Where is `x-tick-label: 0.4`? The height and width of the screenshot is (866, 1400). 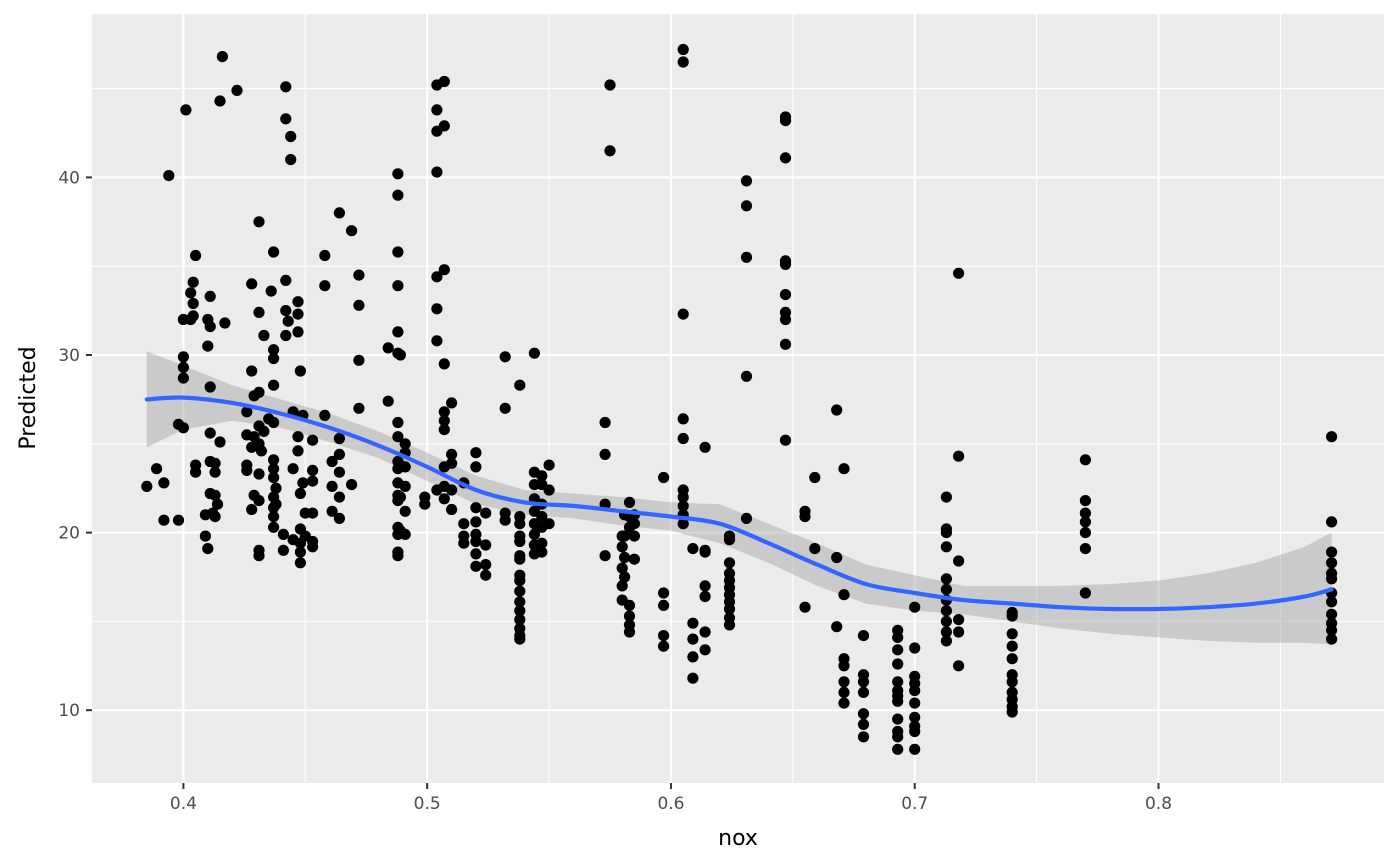
x-tick-label: 0.4 is located at coordinates (183, 804).